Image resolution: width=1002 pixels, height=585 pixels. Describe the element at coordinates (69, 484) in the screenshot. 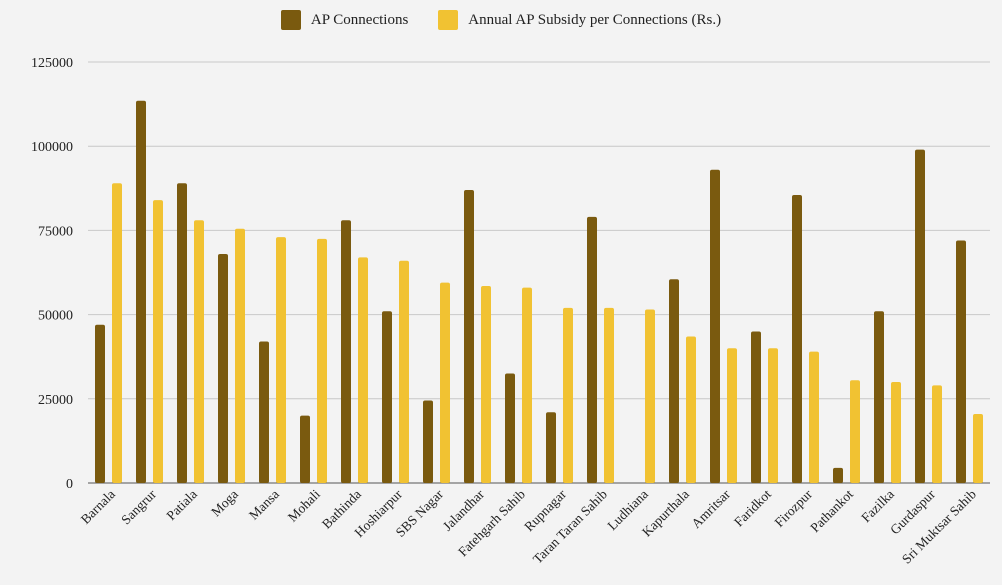

I see `y-tick-label: 0` at that location.